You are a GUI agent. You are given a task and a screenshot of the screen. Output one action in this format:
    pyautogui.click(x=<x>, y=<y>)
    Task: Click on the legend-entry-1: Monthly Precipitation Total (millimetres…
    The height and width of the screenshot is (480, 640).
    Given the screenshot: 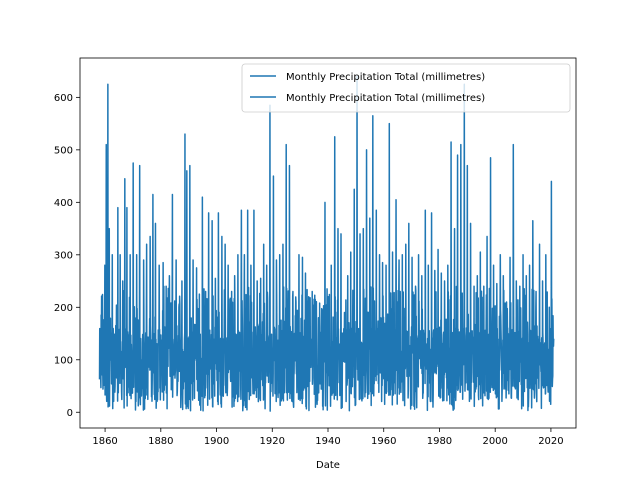 What is the action you would take?
    pyautogui.click(x=385, y=77)
    